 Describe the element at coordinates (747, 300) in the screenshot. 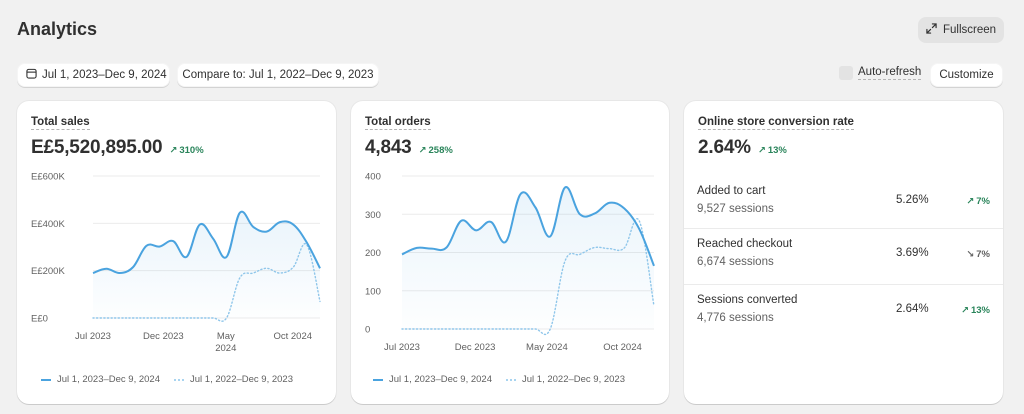

I see `row-label: Sessions converted` at that location.